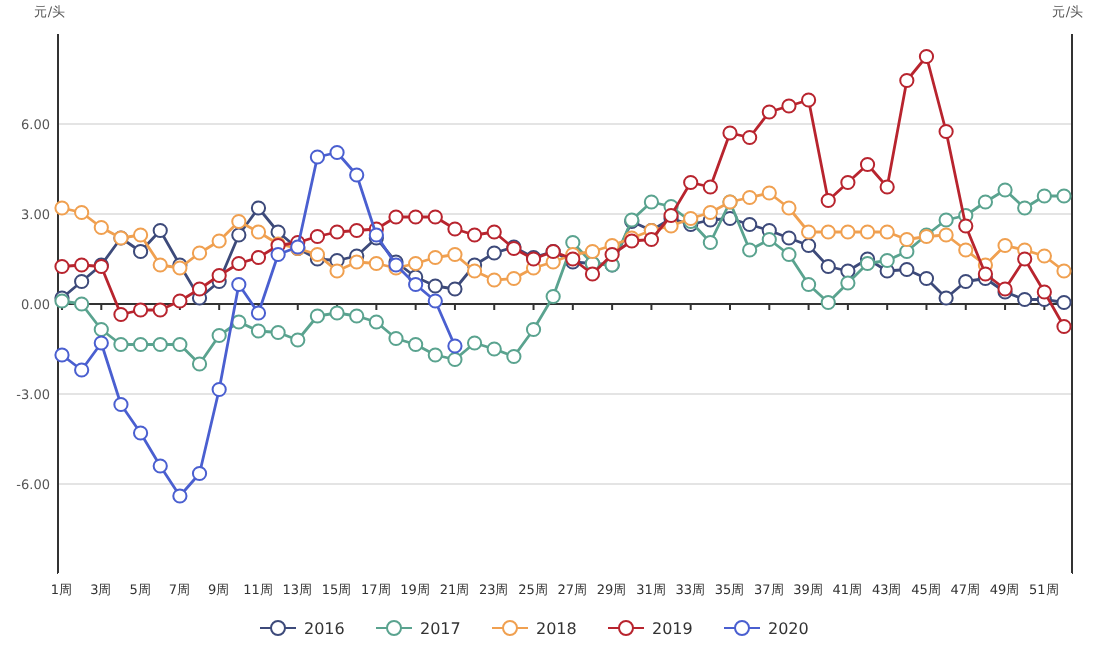  What do you see at coordinates (324, 628) in the screenshot?
I see `legend-label: 2016` at bounding box center [324, 628].